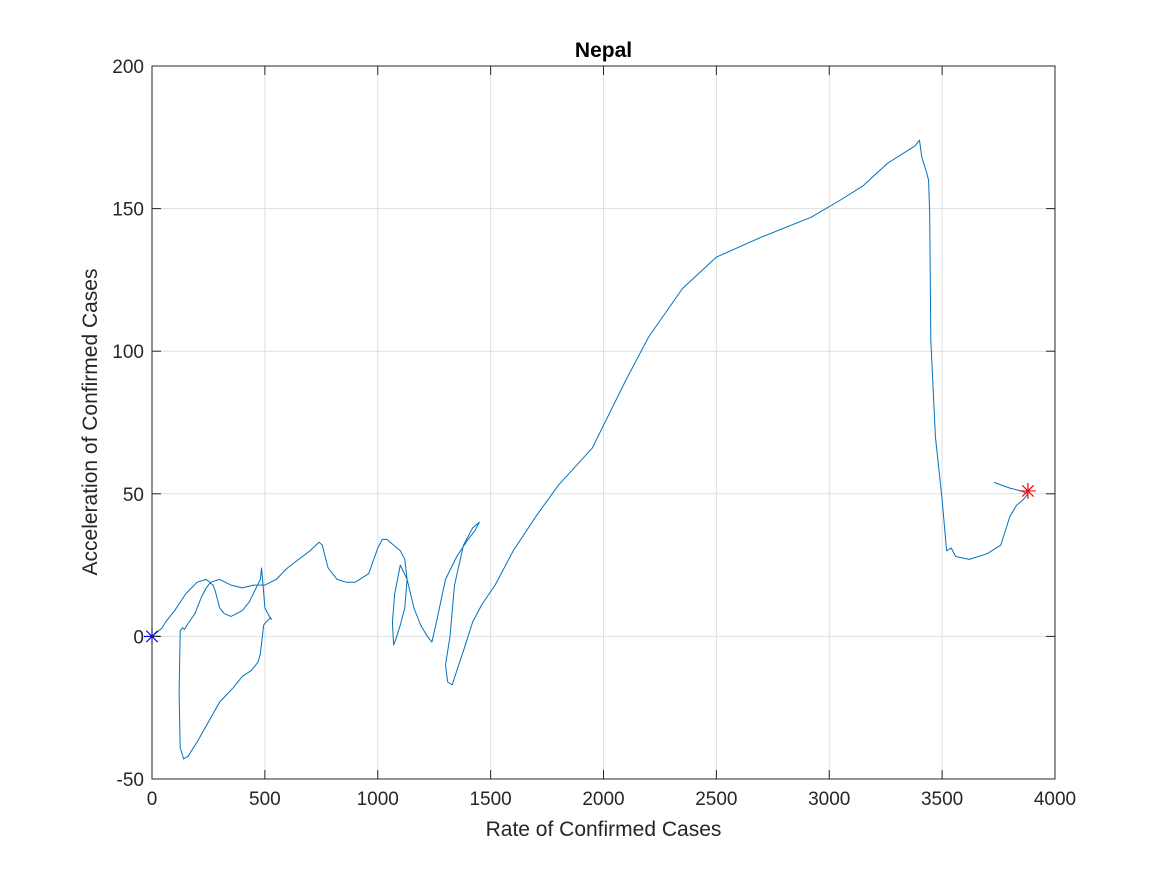 This screenshot has width=1167, height=880. Describe the element at coordinates (133, 495) in the screenshot. I see `y-tick-label: 50` at that location.